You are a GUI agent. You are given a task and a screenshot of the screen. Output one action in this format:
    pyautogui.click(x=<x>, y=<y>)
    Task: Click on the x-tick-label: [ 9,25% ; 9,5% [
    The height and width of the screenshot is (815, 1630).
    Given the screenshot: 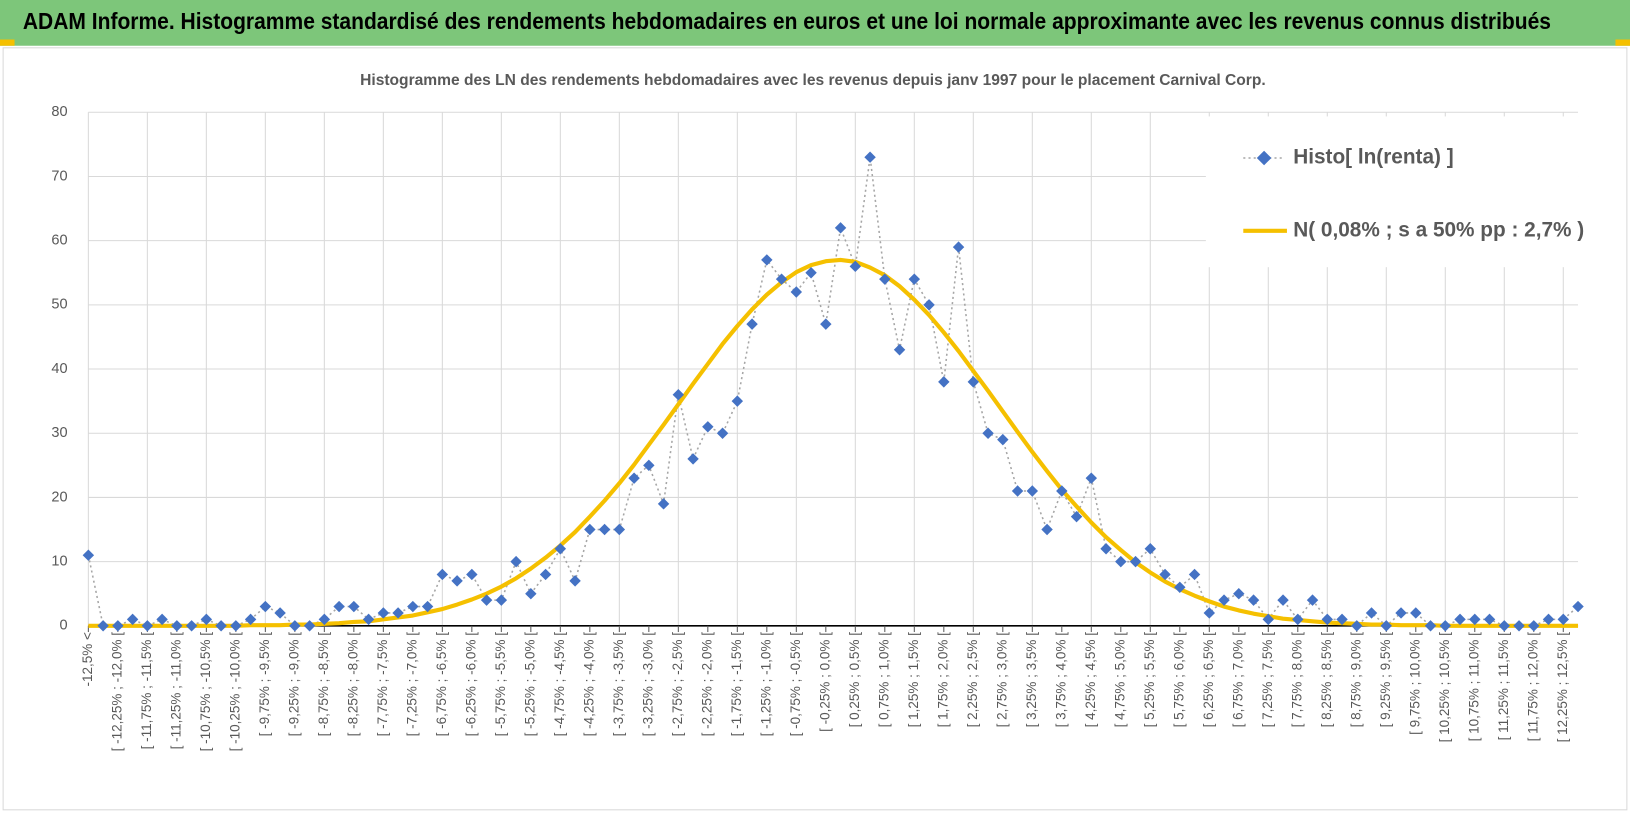 What is the action you would take?
    pyautogui.click(x=1385, y=680)
    